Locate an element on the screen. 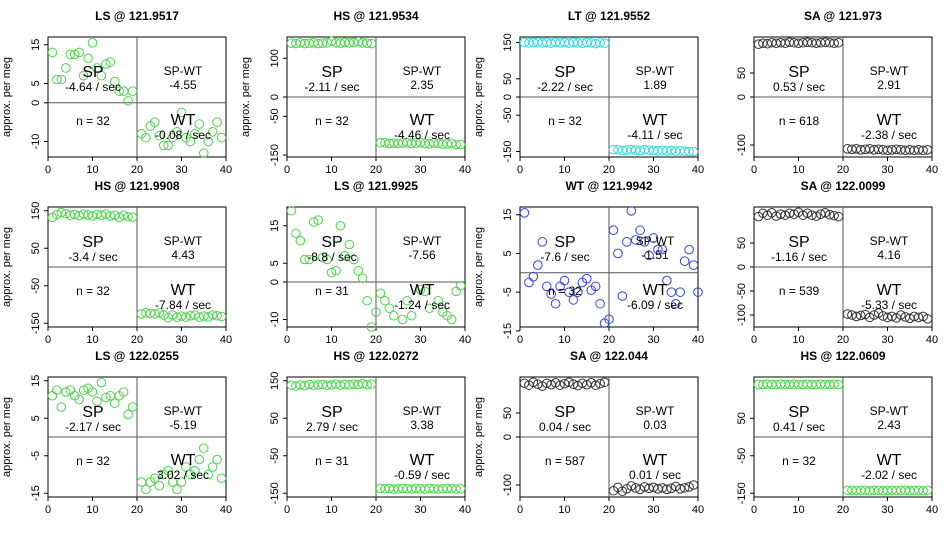 The height and width of the screenshot is (550, 950). label-wt-rate: 3.02 / sec is located at coordinates (183, 475).